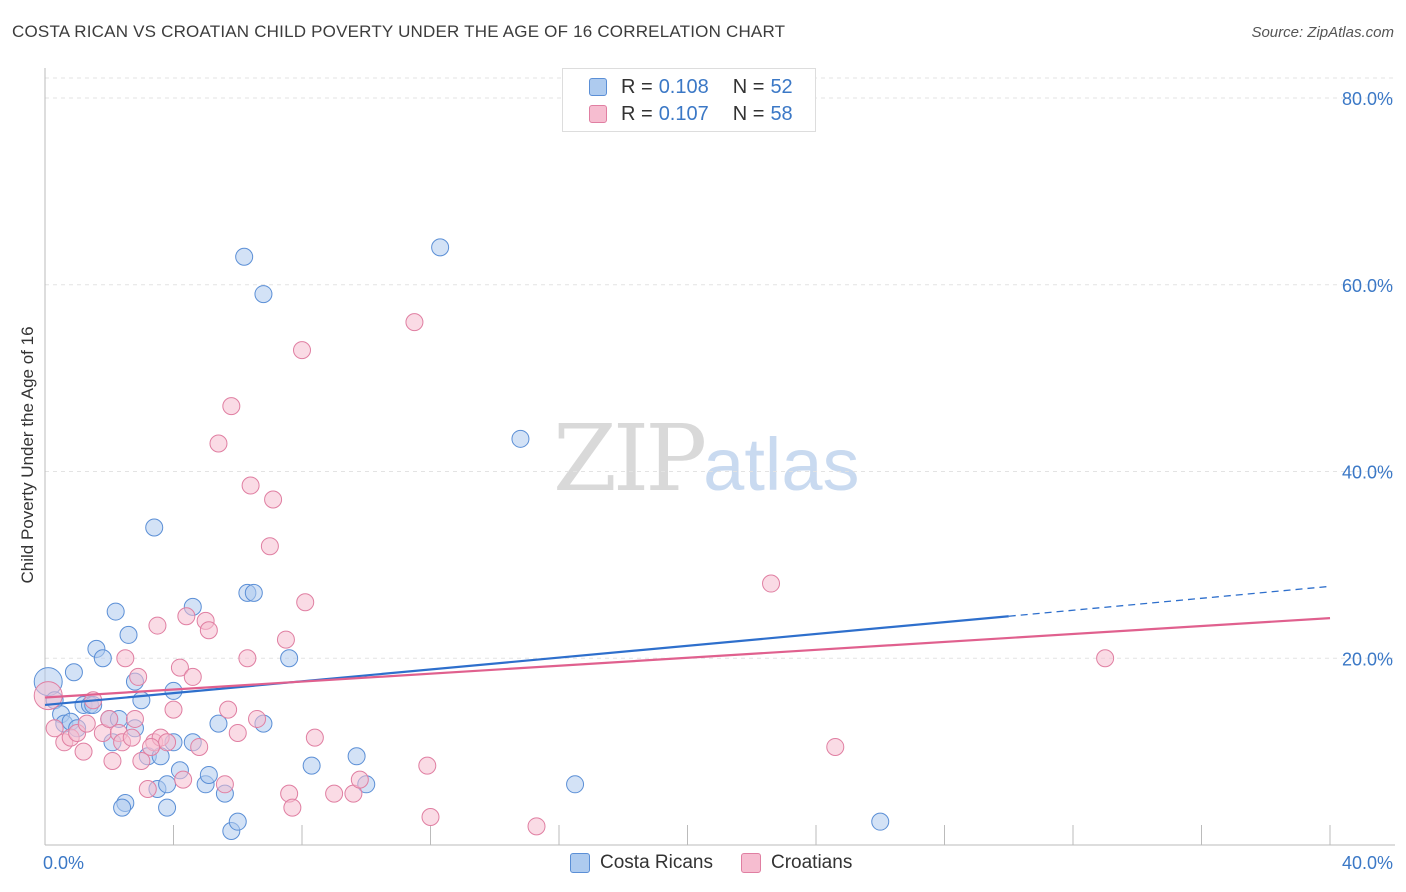 This screenshot has height=892, width=1406. Describe the element at coordinates (656, 862) in the screenshot. I see `legend-label: Costa Ricans` at that location.